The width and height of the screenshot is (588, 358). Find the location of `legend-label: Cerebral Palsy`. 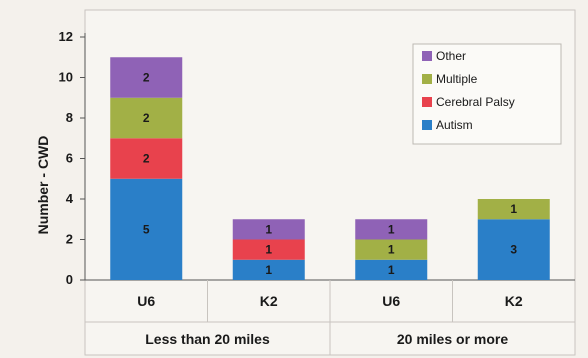

legend-label: Cerebral Palsy is located at coordinates (475, 102).